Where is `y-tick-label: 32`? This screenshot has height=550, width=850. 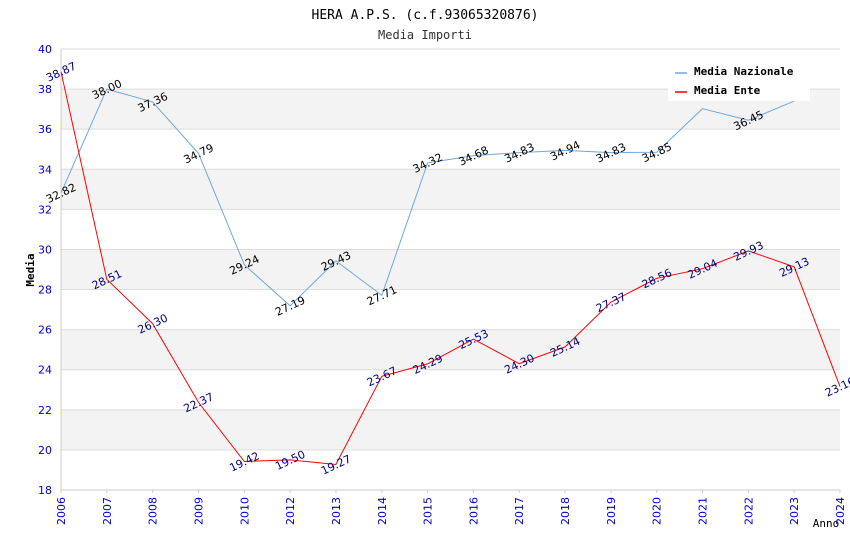
y-tick-label: 32 is located at coordinates (45, 209).